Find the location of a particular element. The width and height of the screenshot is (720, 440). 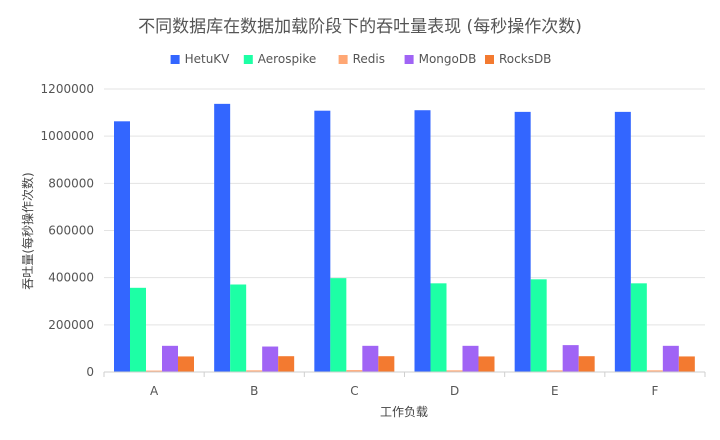

bar-hetukv-a is located at coordinates (122, 246).